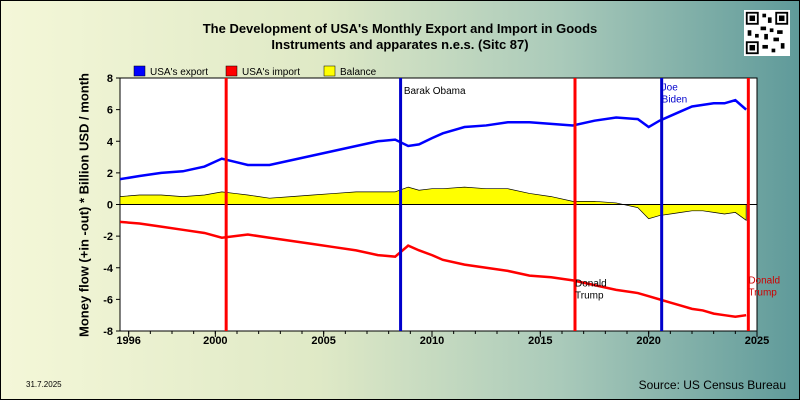 The image size is (800, 400). Describe the element at coordinates (108, 300) in the screenshot. I see `y-tick-label: -6` at that location.